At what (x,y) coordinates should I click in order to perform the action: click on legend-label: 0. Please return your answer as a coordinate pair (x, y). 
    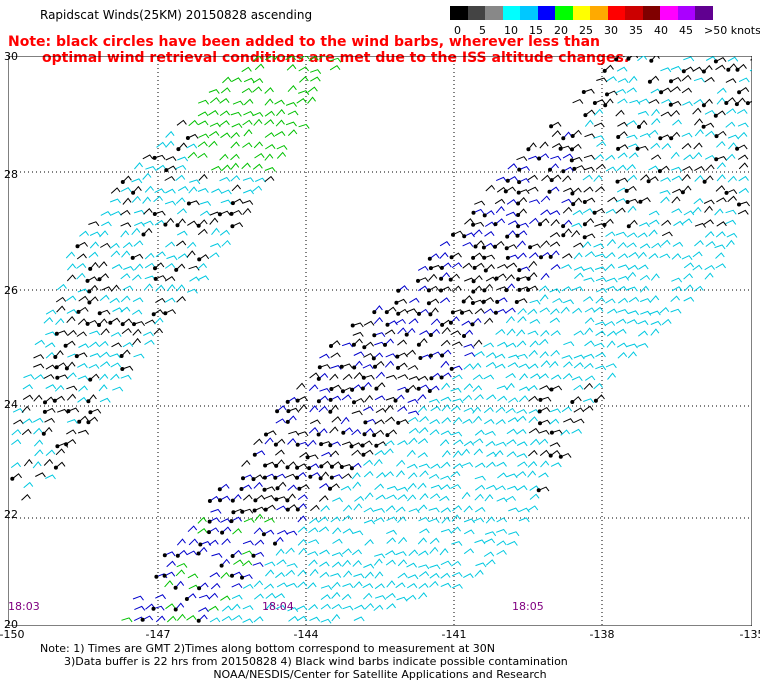
    Looking at the image, I should click on (457, 30).